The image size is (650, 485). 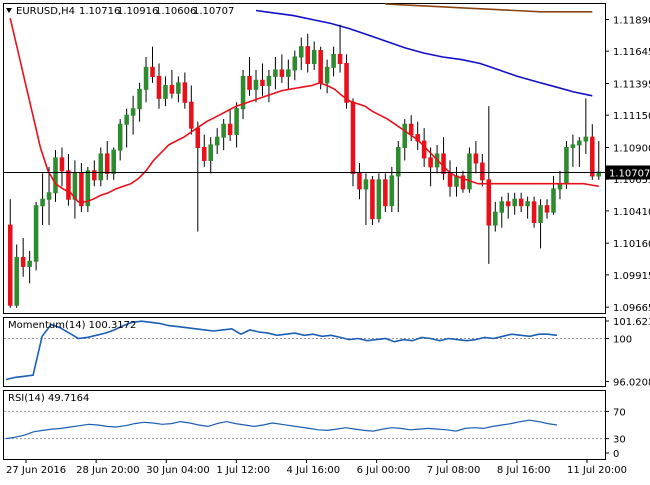 I want to click on price-tick-label: 1.09915, so click(x=631, y=276).